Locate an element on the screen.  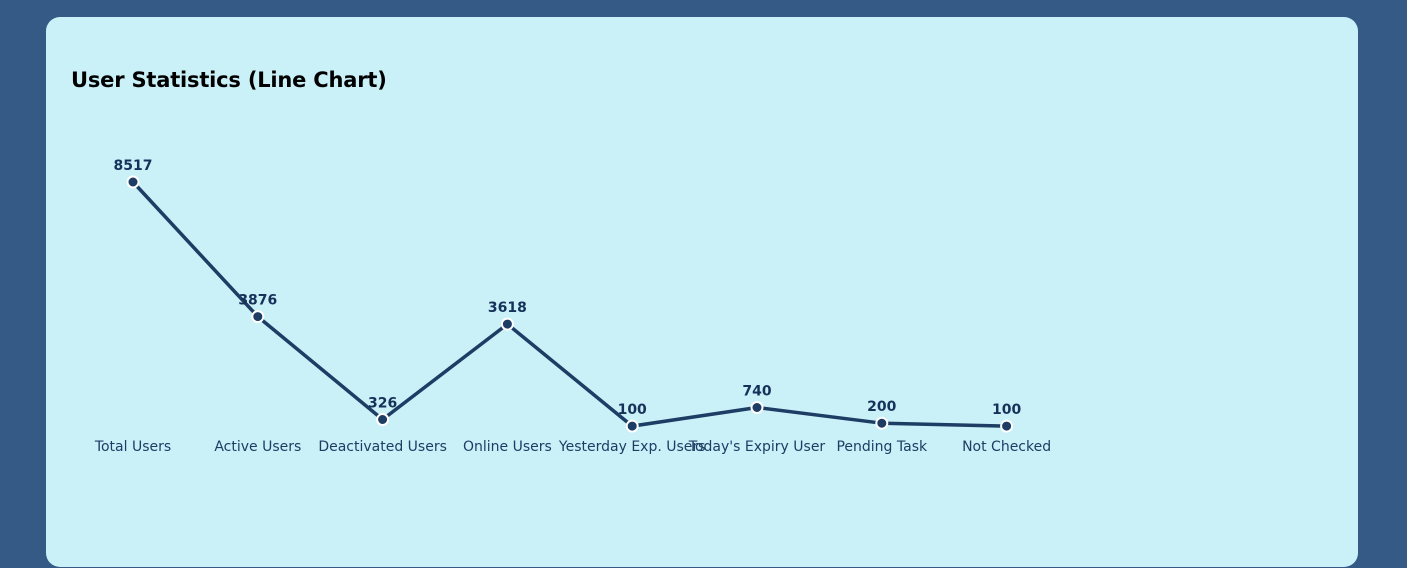
data-label: 200 is located at coordinates (881, 407).